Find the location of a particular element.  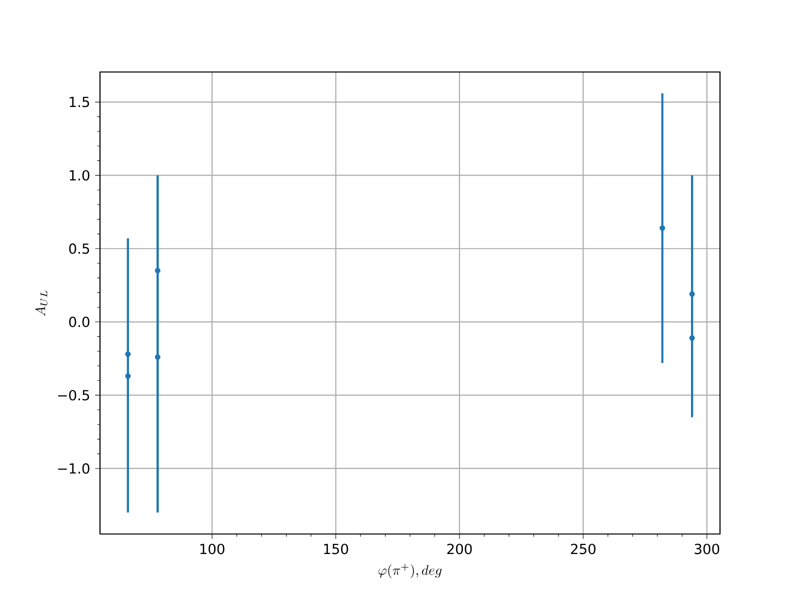

y-tick-label: 0.0 is located at coordinates (79, 322).